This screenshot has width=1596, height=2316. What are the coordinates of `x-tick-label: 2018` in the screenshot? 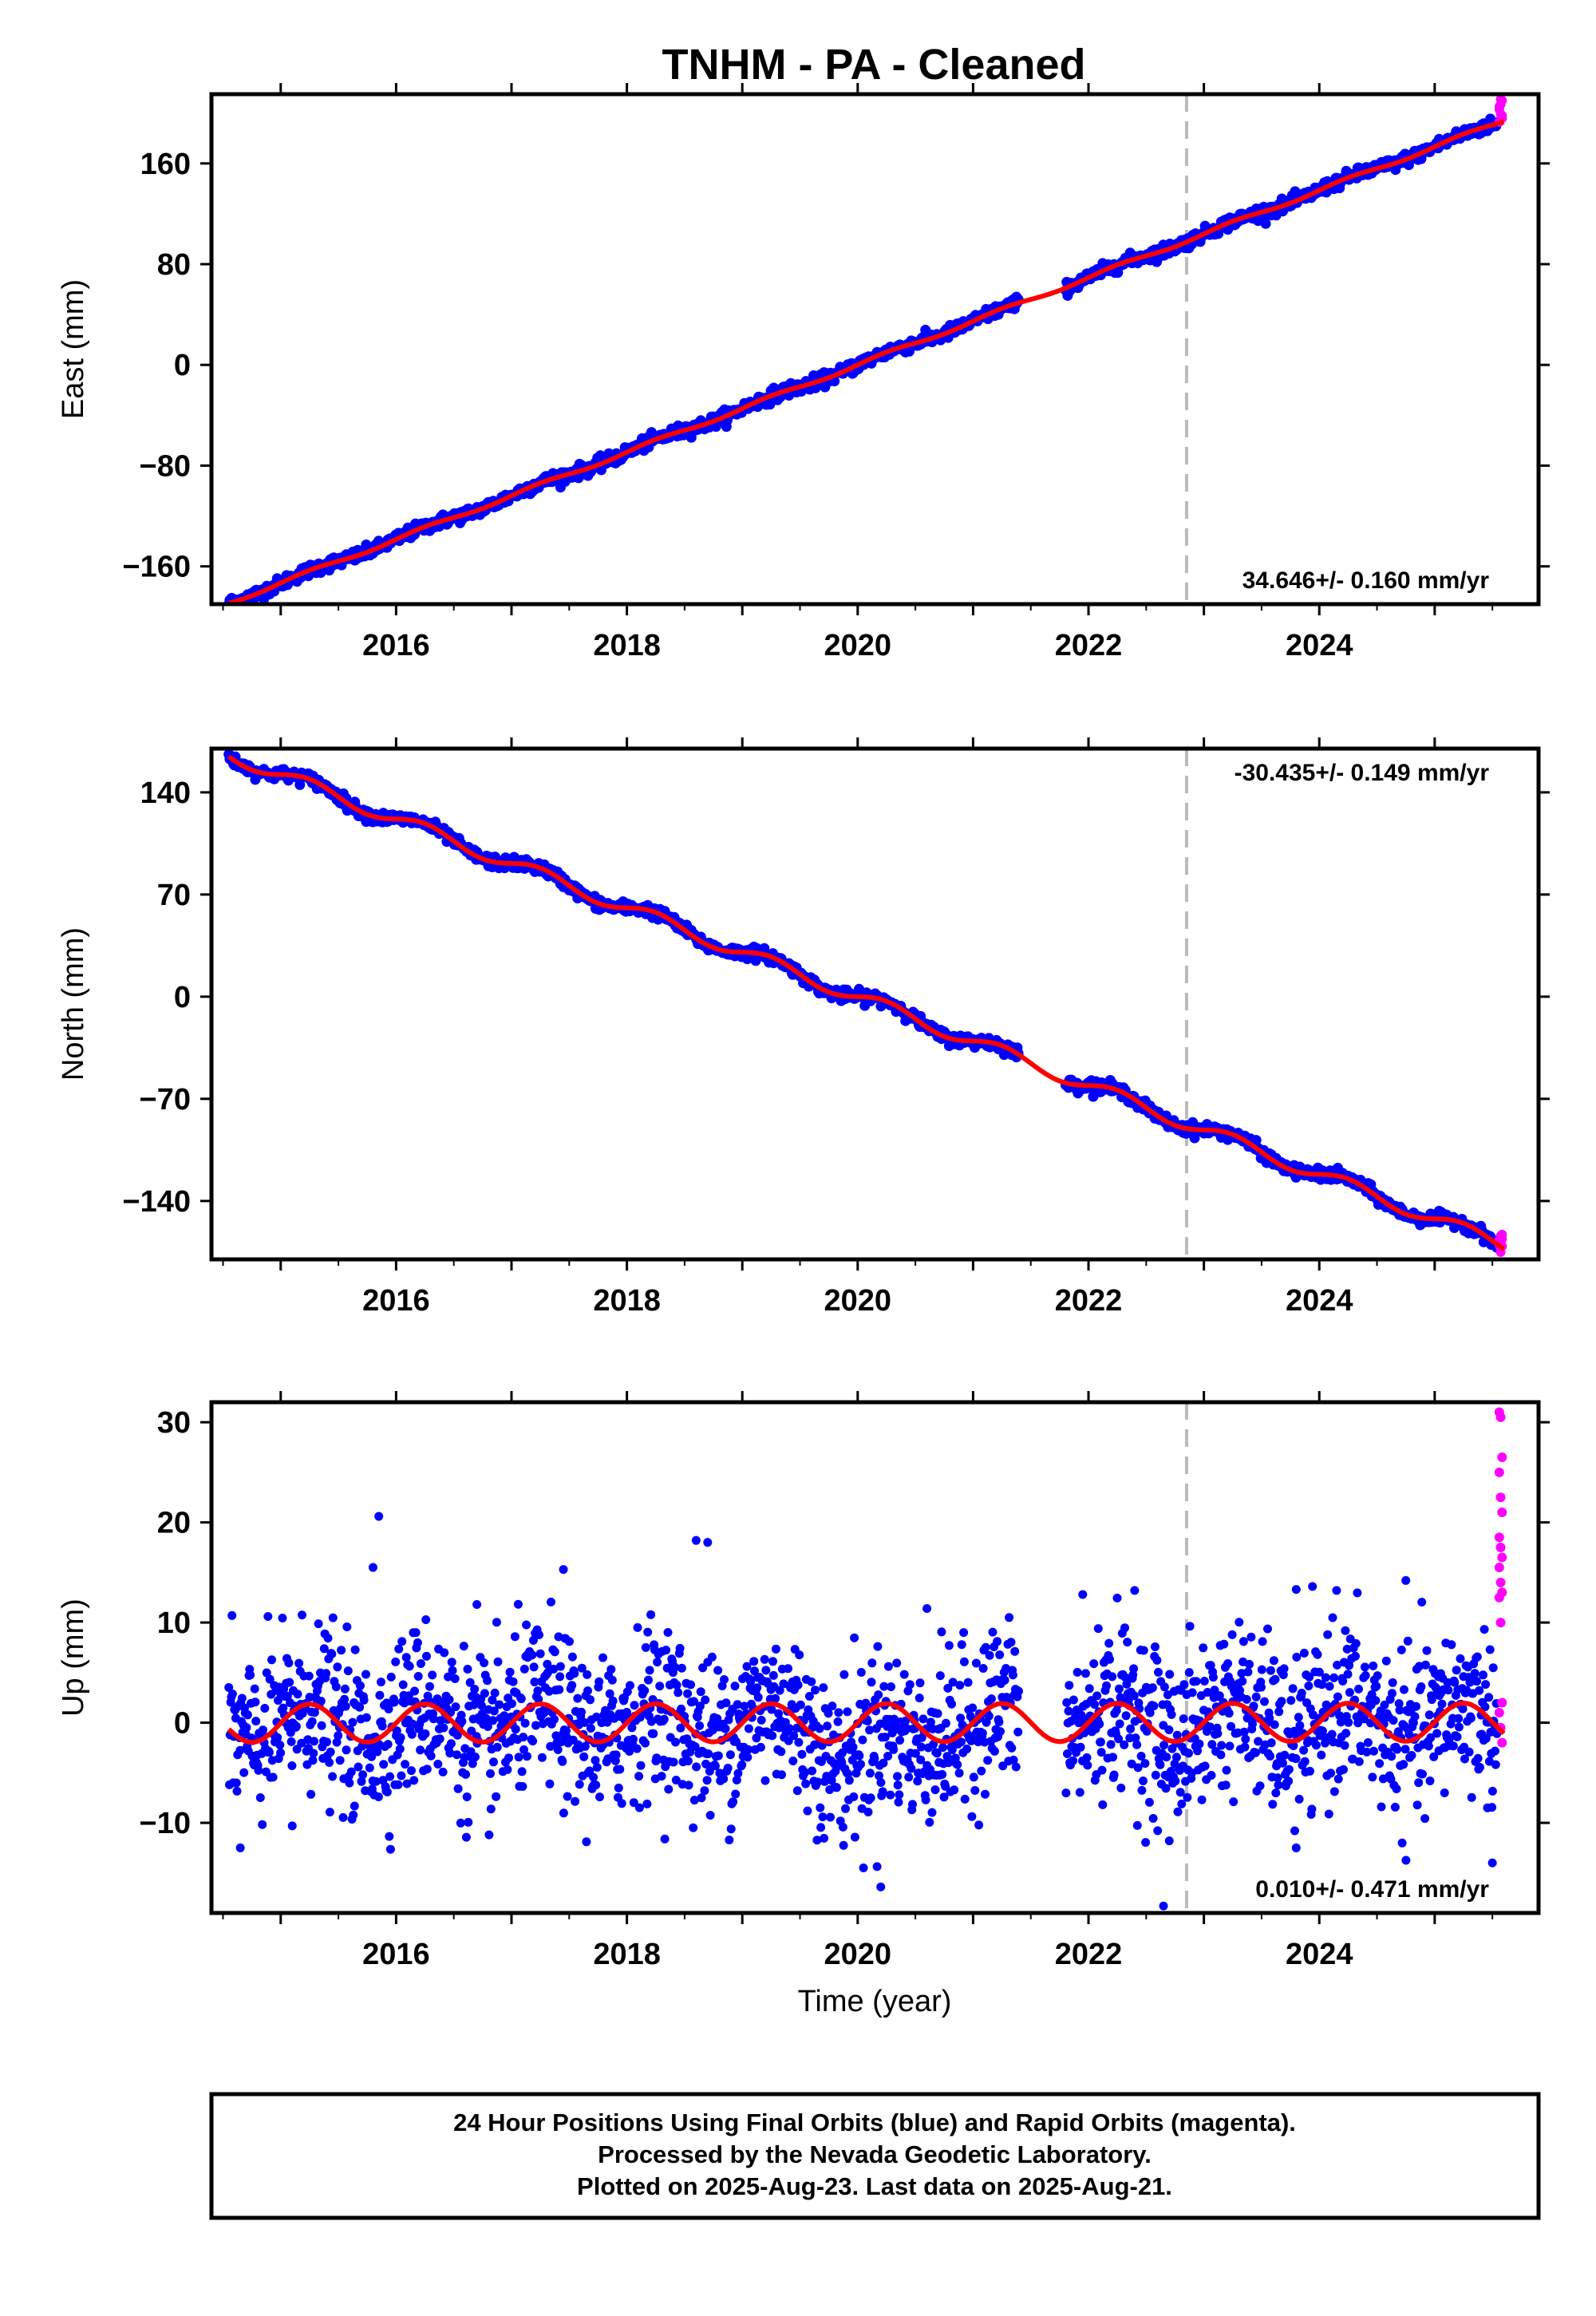 It's located at (627, 645).